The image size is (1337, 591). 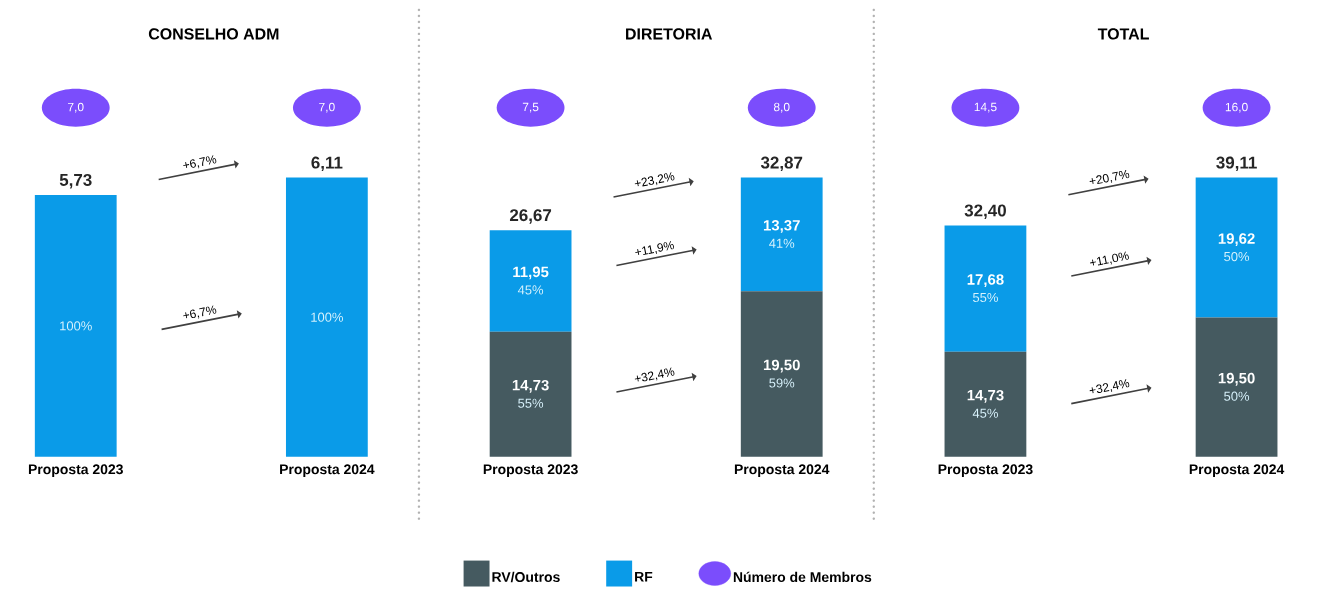 I want to click on total-label: 39,11, so click(x=1236, y=164).